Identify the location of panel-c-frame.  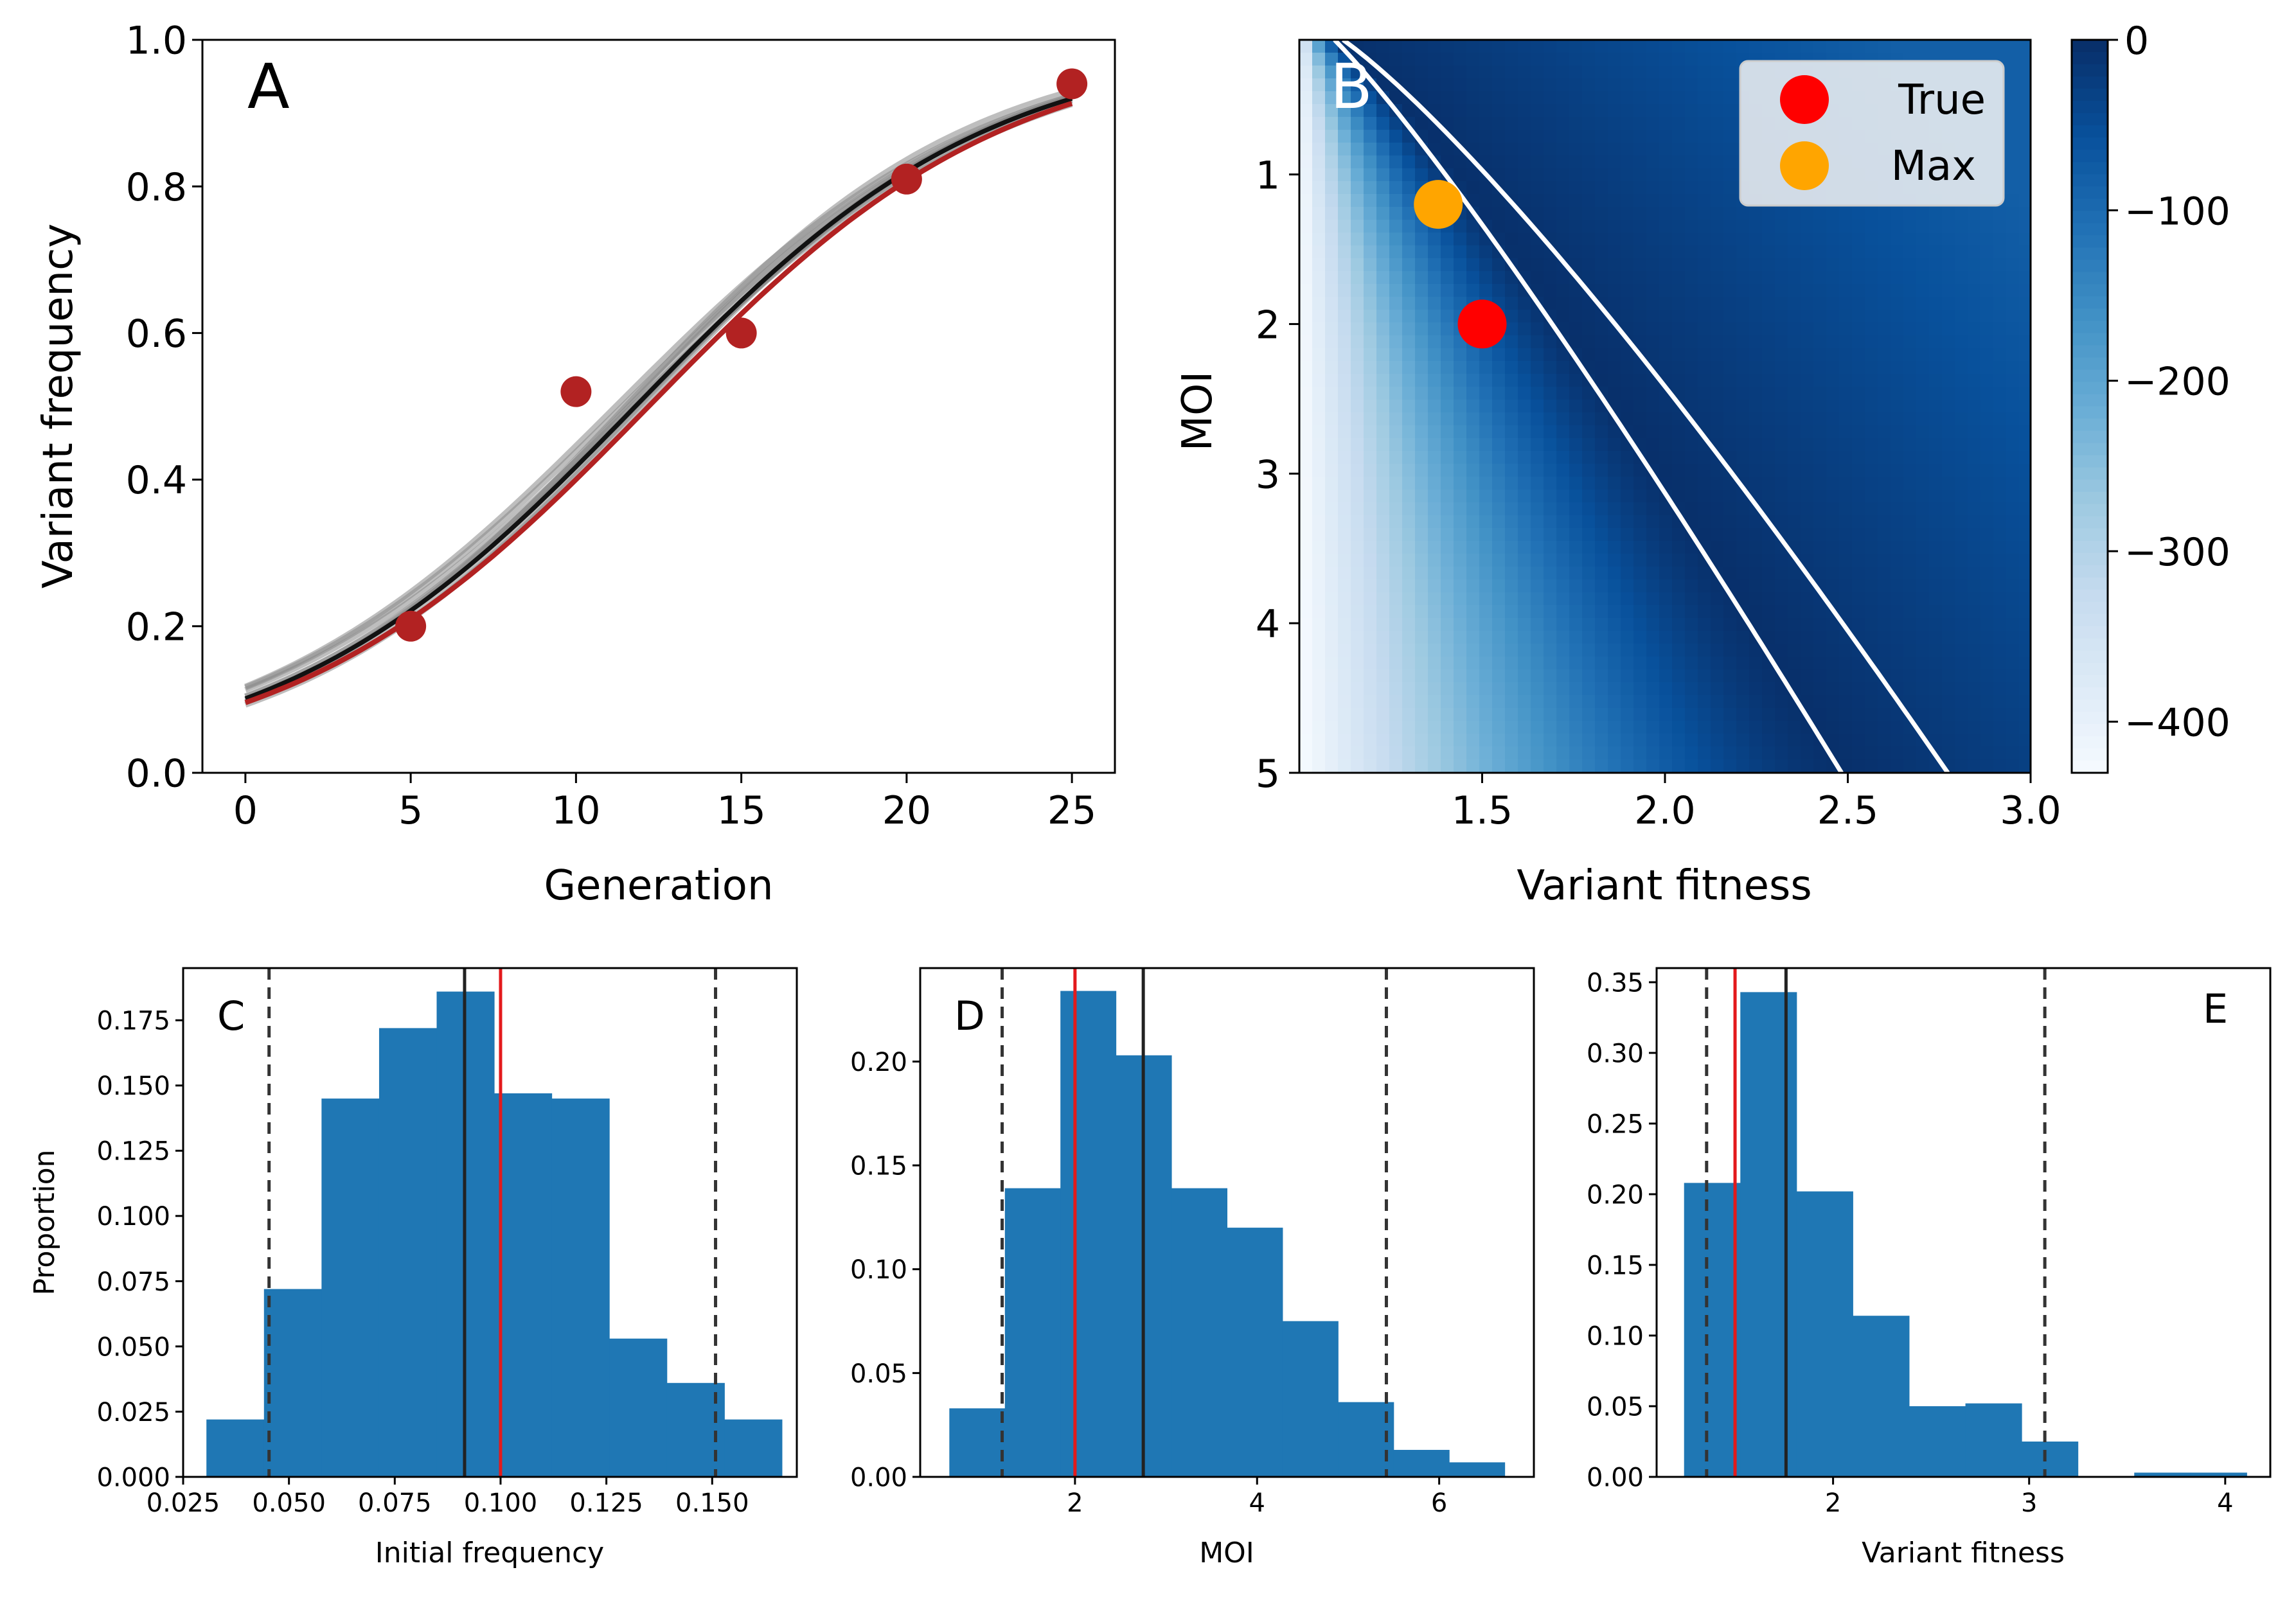
(490, 1222).